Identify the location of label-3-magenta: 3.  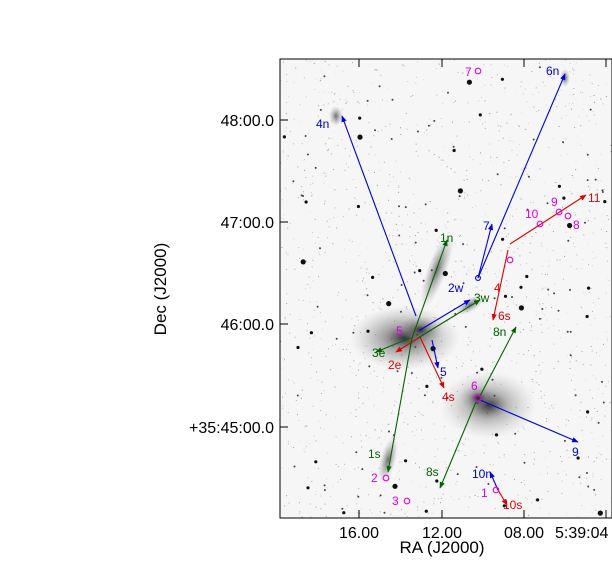
(395, 501).